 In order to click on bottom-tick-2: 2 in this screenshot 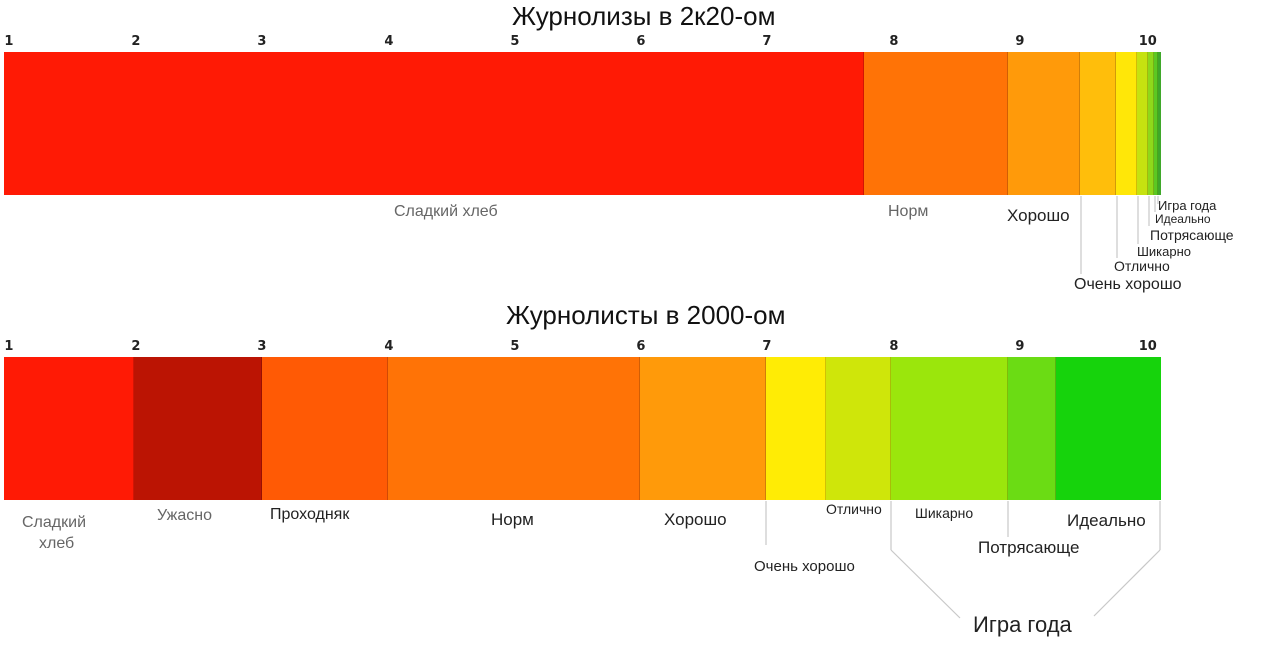, I will do `click(136, 346)`.